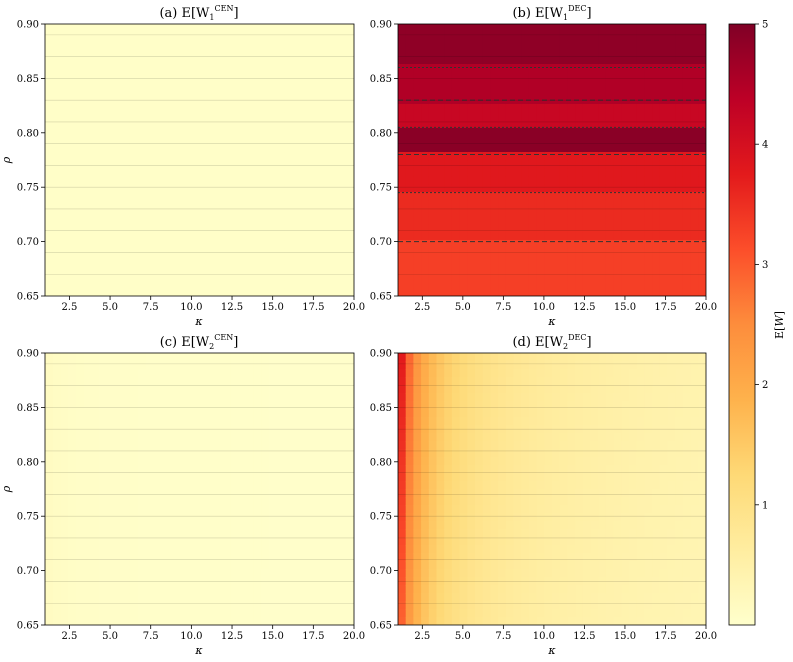 This screenshot has height=662, width=793. I want to click on x-tick-label: 12.5, so click(232, 307).